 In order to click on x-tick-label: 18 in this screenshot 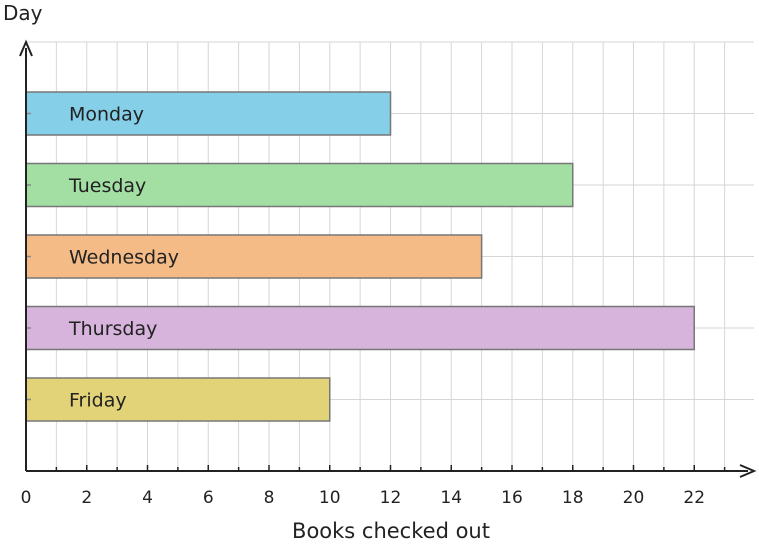, I will do `click(573, 498)`.